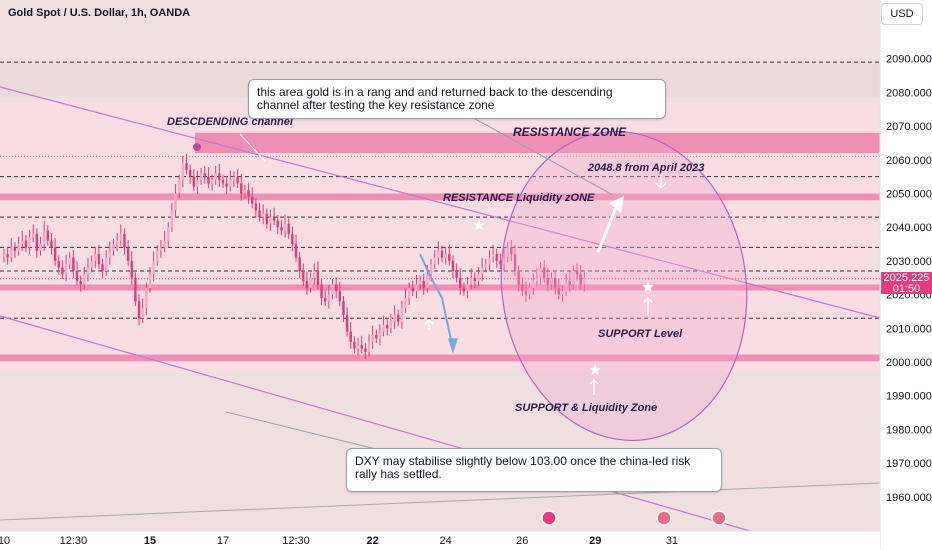 Image resolution: width=932 pixels, height=550 pixels. Describe the element at coordinates (909, 228) in the screenshot. I see `y-tick-label: 2040.000` at that location.